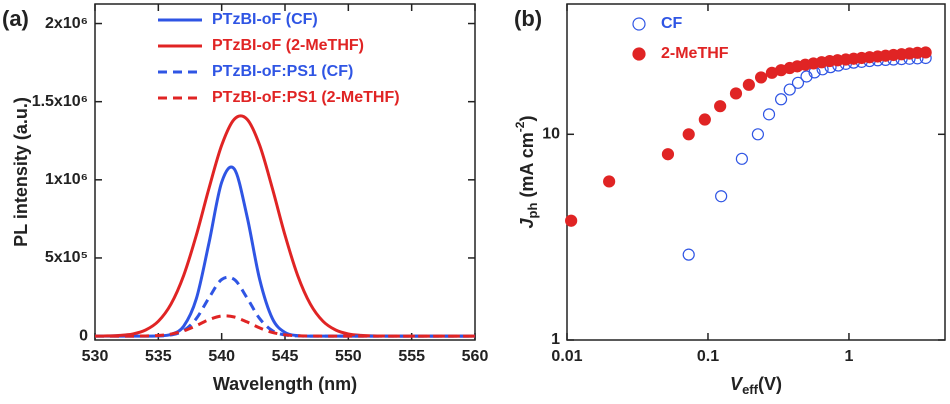 The image size is (950, 404). Describe the element at coordinates (532, 211) in the screenshot. I see `y-axis-label-part: ph` at that location.